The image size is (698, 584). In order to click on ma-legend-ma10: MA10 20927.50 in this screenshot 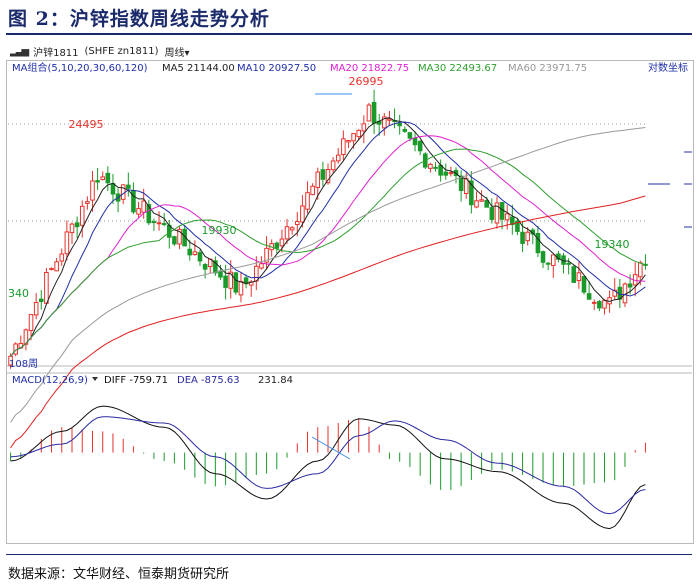, I will do `click(276, 68)`.